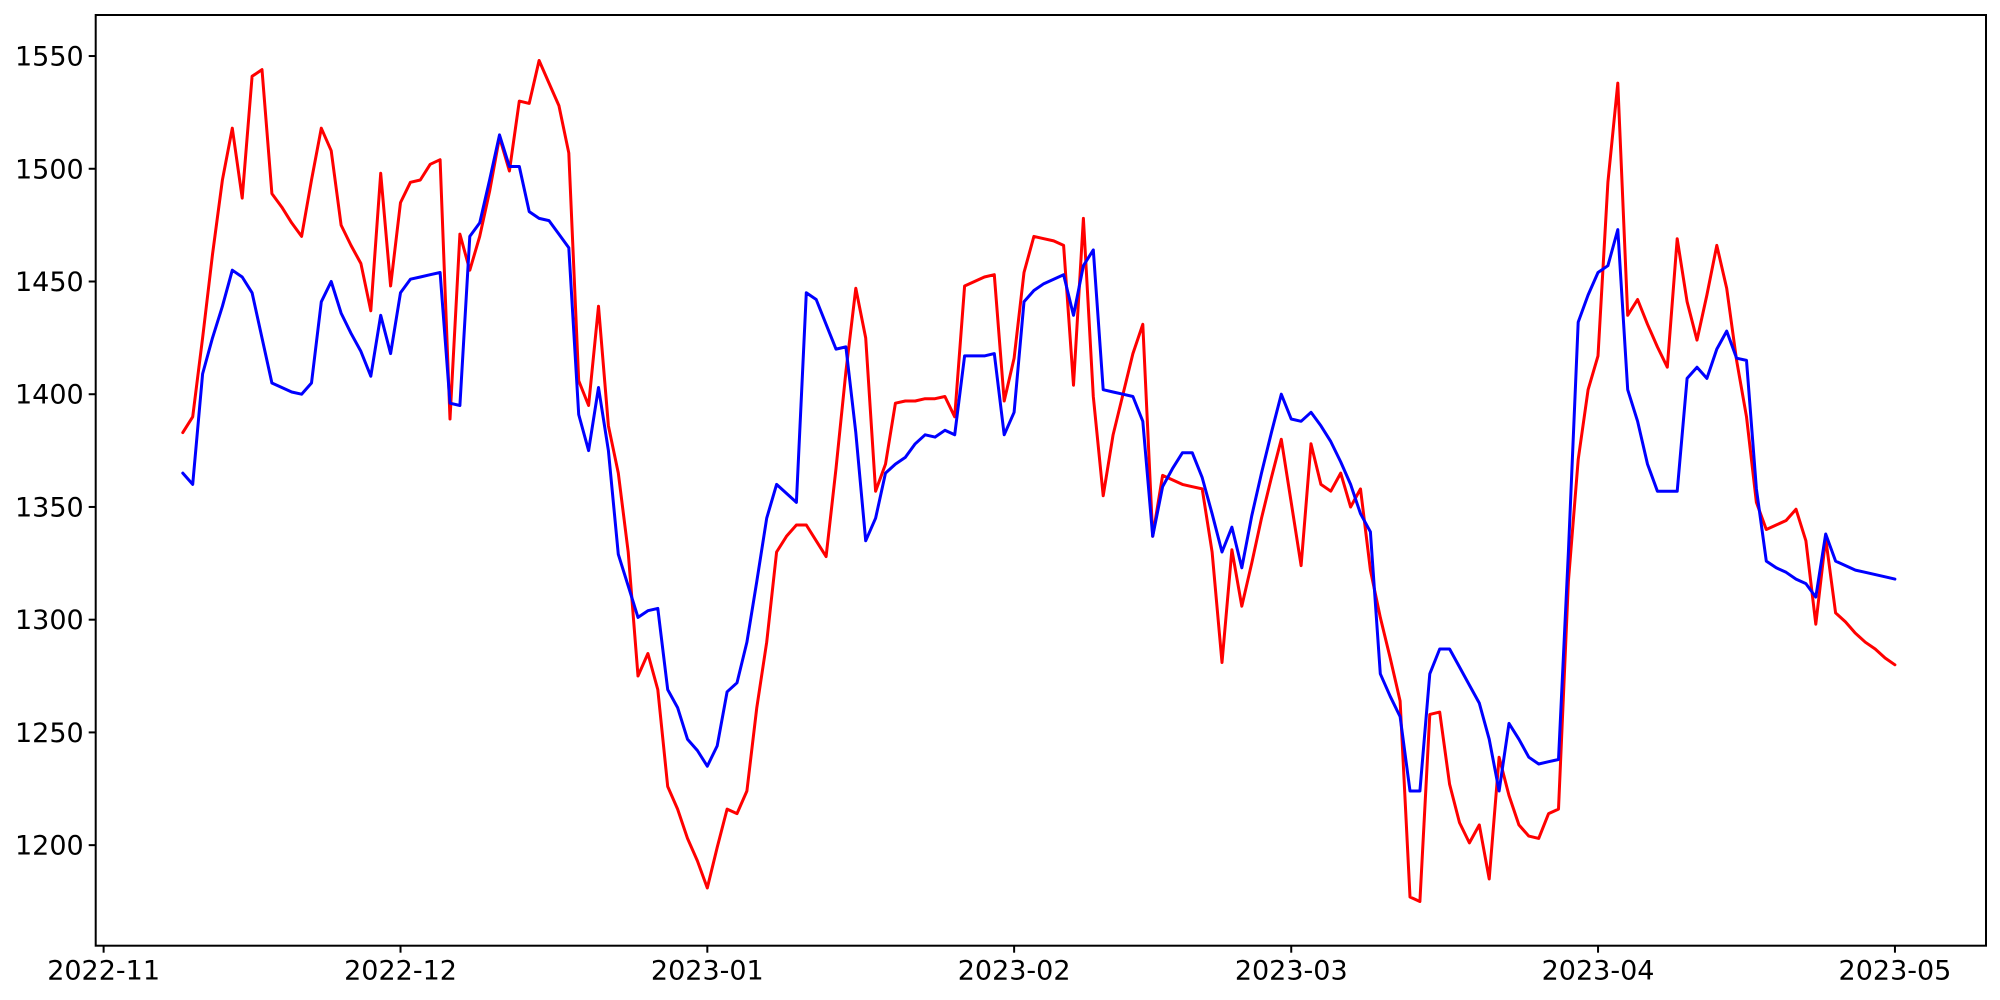 This screenshot has width=2000, height=1000. What do you see at coordinates (1291, 971) in the screenshot?
I see `x-tick-label: 2023-03` at bounding box center [1291, 971].